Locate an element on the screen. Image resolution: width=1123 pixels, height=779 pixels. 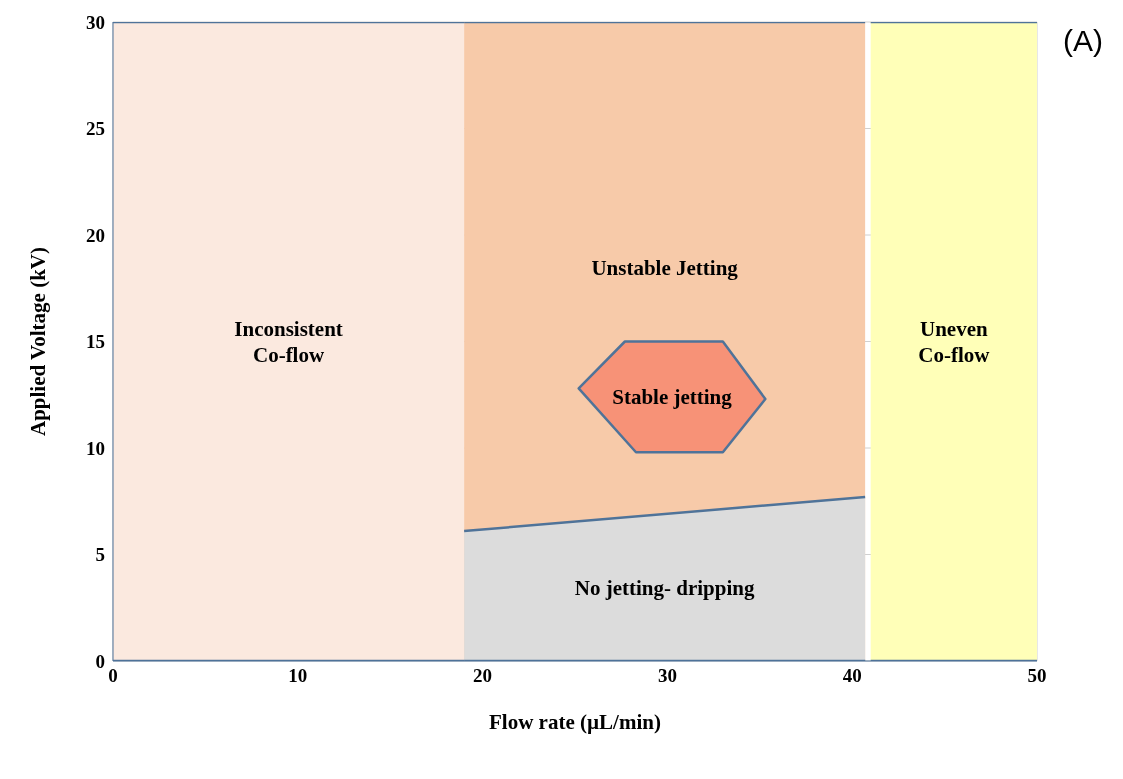
x-tick-label: 40 is located at coordinates (852, 676).